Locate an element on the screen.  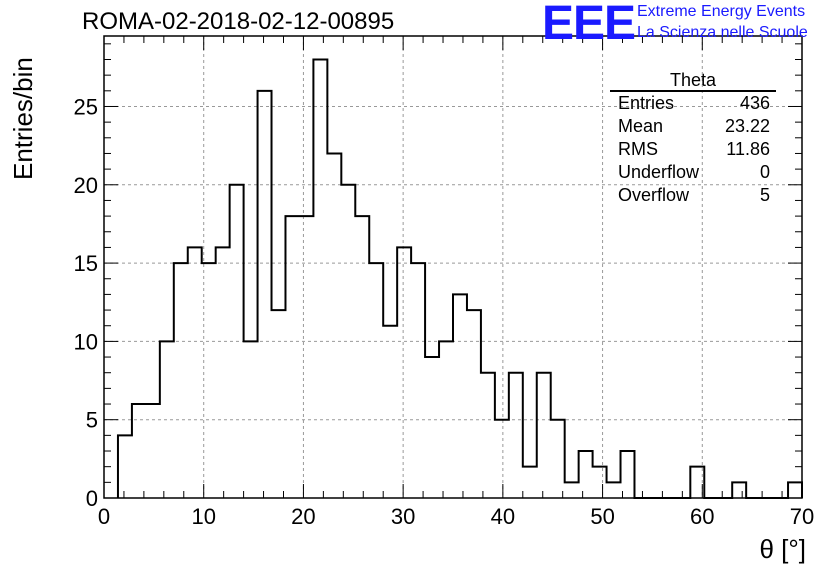
y-tick-label: 15 is located at coordinates (86, 263).